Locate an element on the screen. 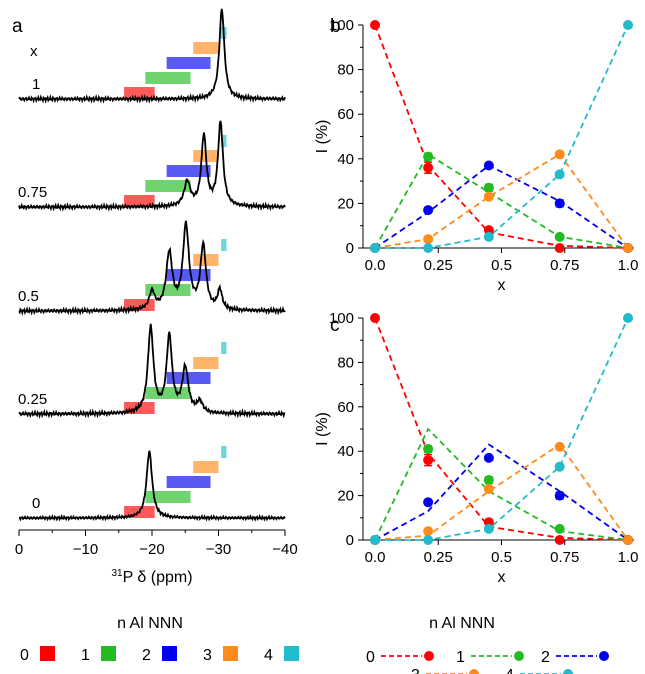 This screenshot has width=645, height=674. y-tick-label: 20 is located at coordinates (345, 496).